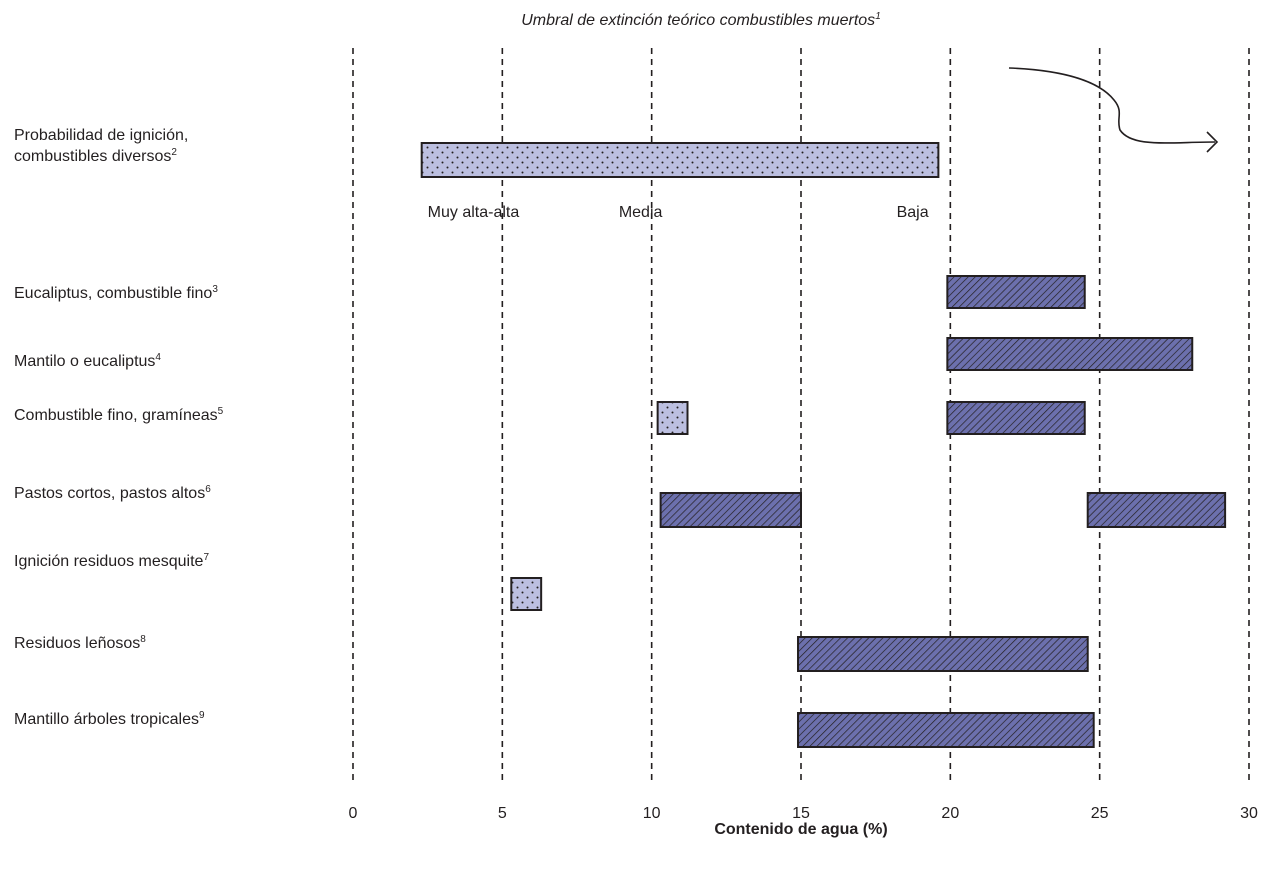  What do you see at coordinates (87, 361) in the screenshot?
I see `row-label: Mantilo o eucaliptus4` at bounding box center [87, 361].